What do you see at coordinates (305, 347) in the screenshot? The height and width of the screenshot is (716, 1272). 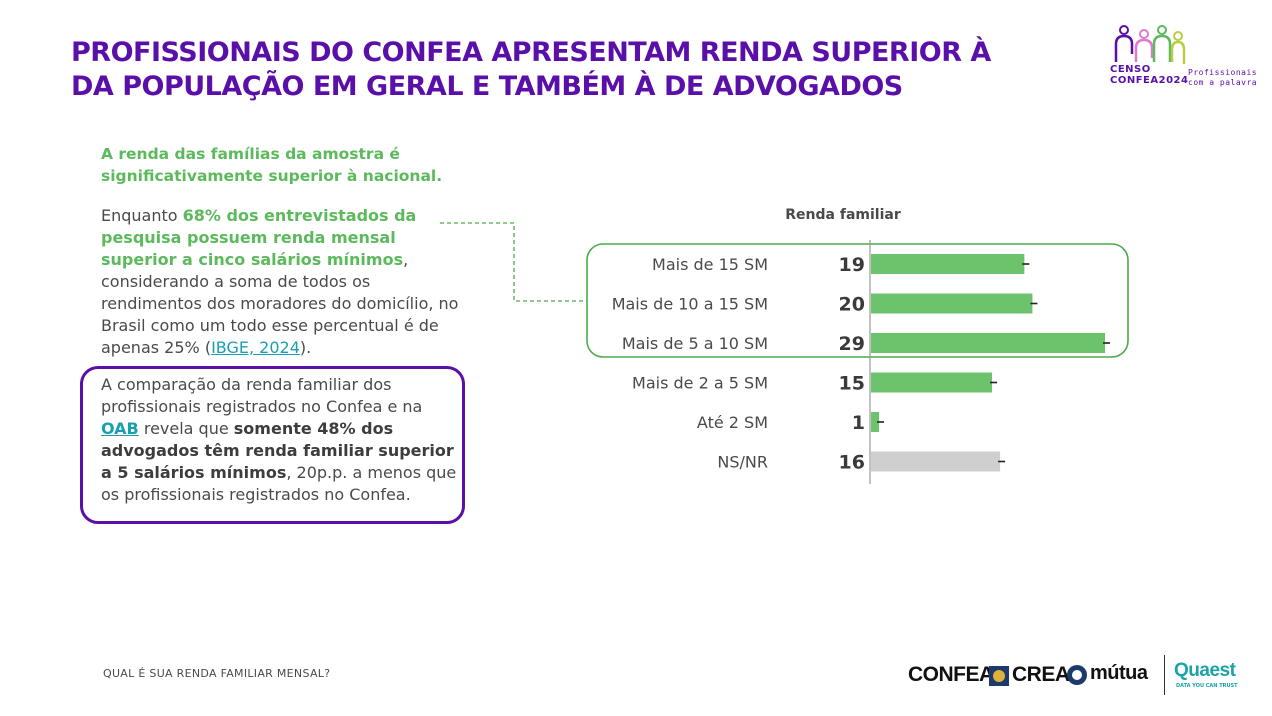 I see `paragraph-part-3: ).` at bounding box center [305, 347].